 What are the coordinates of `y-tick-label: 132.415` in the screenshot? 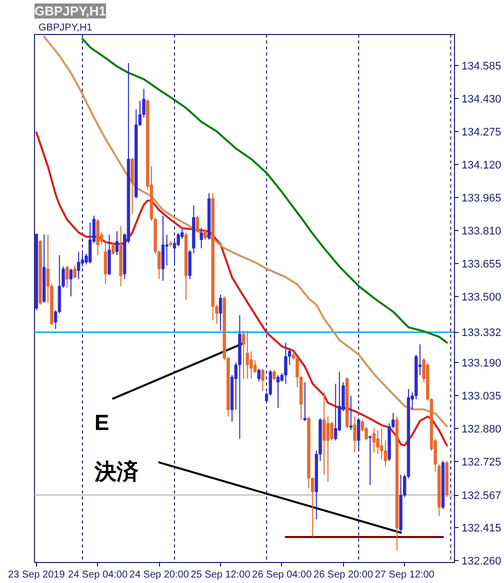 It's located at (482, 528).